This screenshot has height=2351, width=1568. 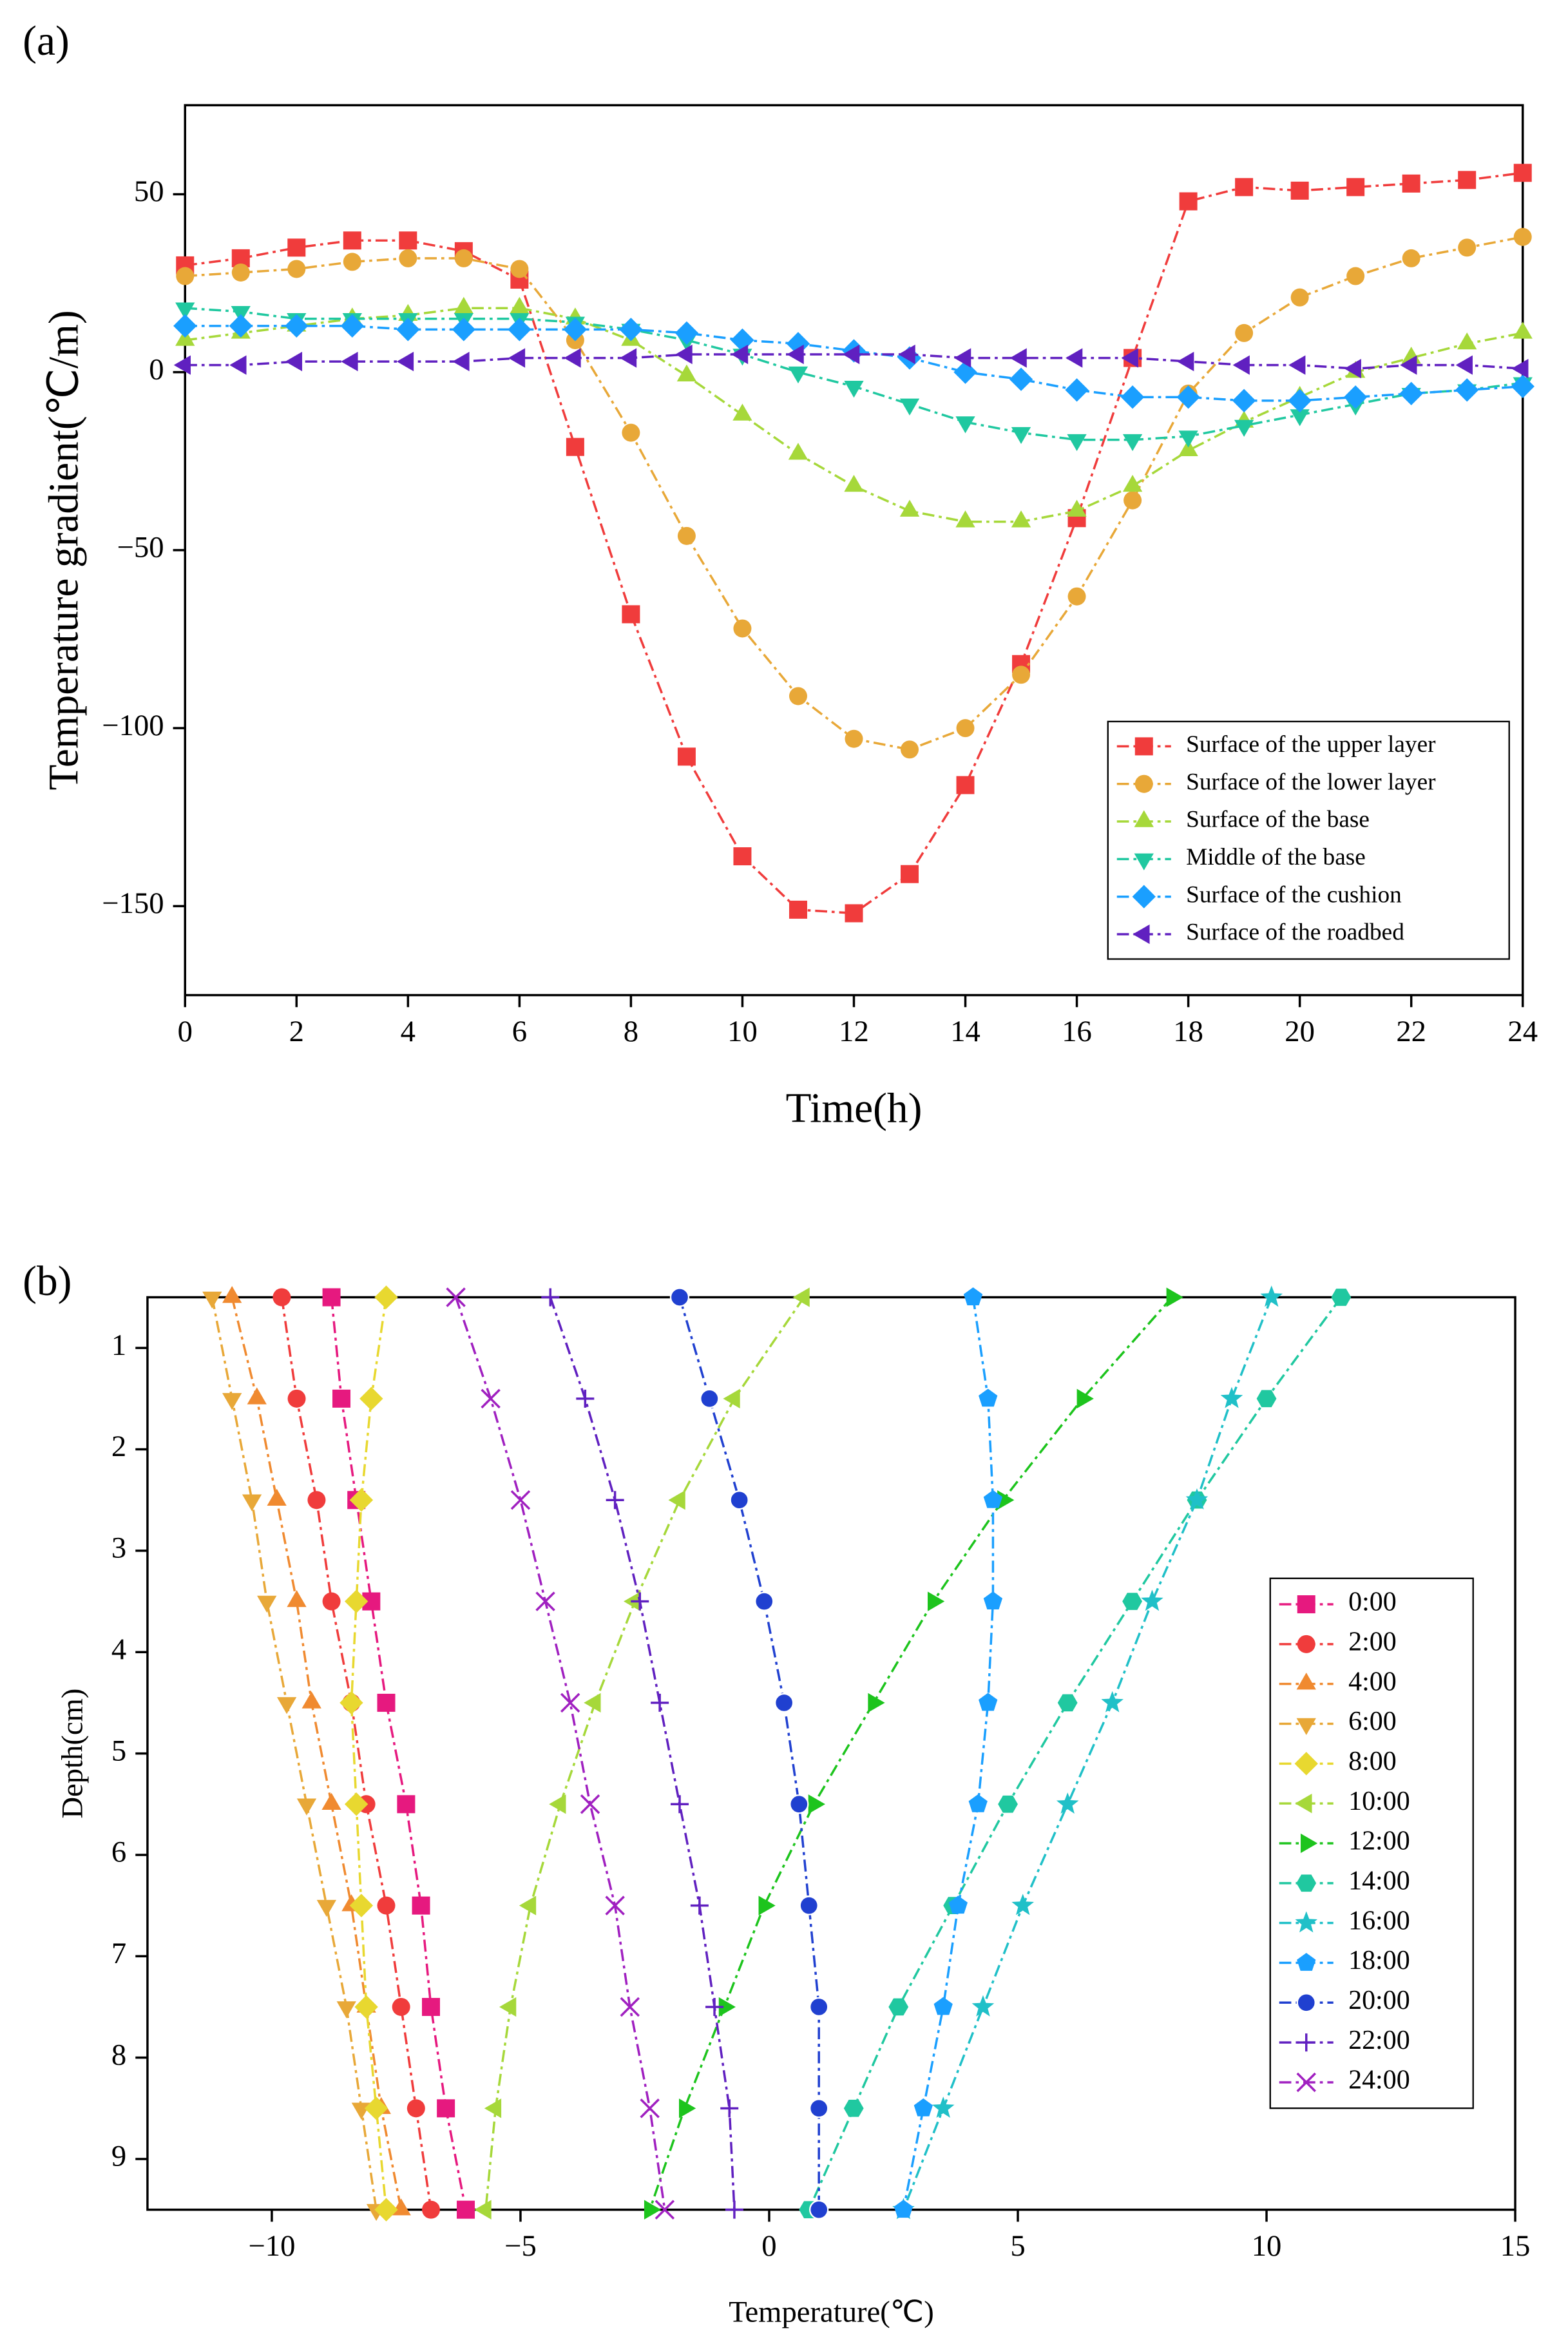 What do you see at coordinates (1018, 2246) in the screenshot?
I see `x-tick-label: 5` at bounding box center [1018, 2246].